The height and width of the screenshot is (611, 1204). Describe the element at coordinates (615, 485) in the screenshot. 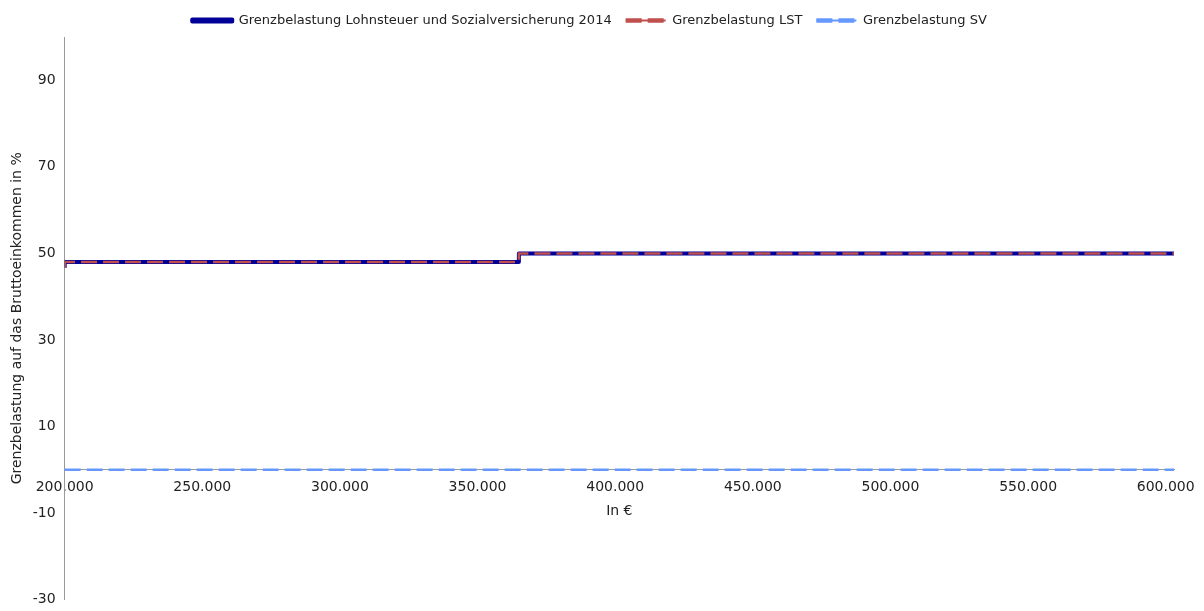

I see `x-tick-label: 400.000` at that location.